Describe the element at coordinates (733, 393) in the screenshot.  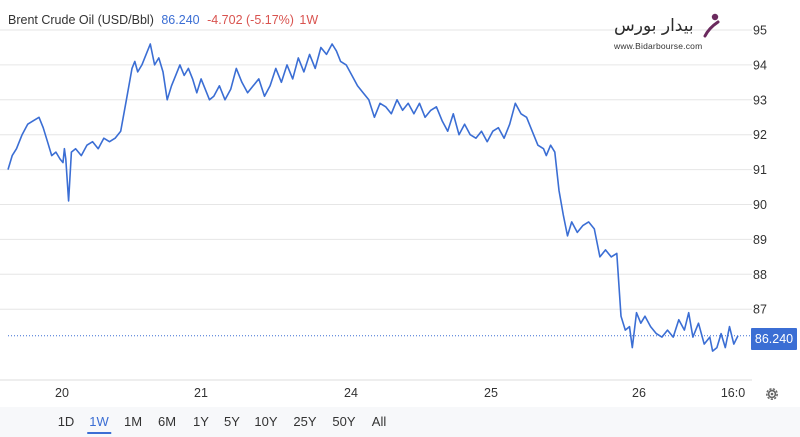
I see `x-tick-label: 16:0` at that location.